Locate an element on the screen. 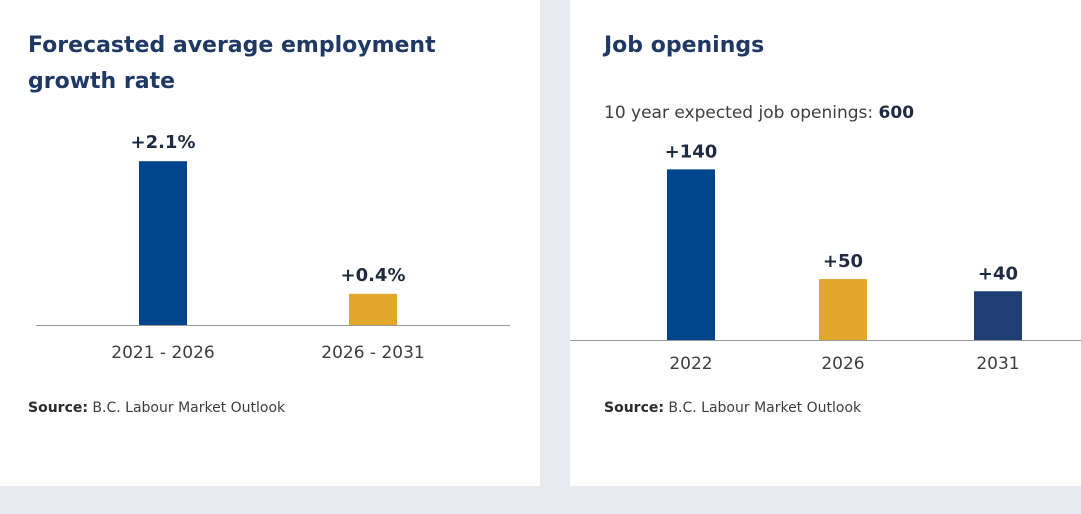  data-label: +2.1% is located at coordinates (162, 142).